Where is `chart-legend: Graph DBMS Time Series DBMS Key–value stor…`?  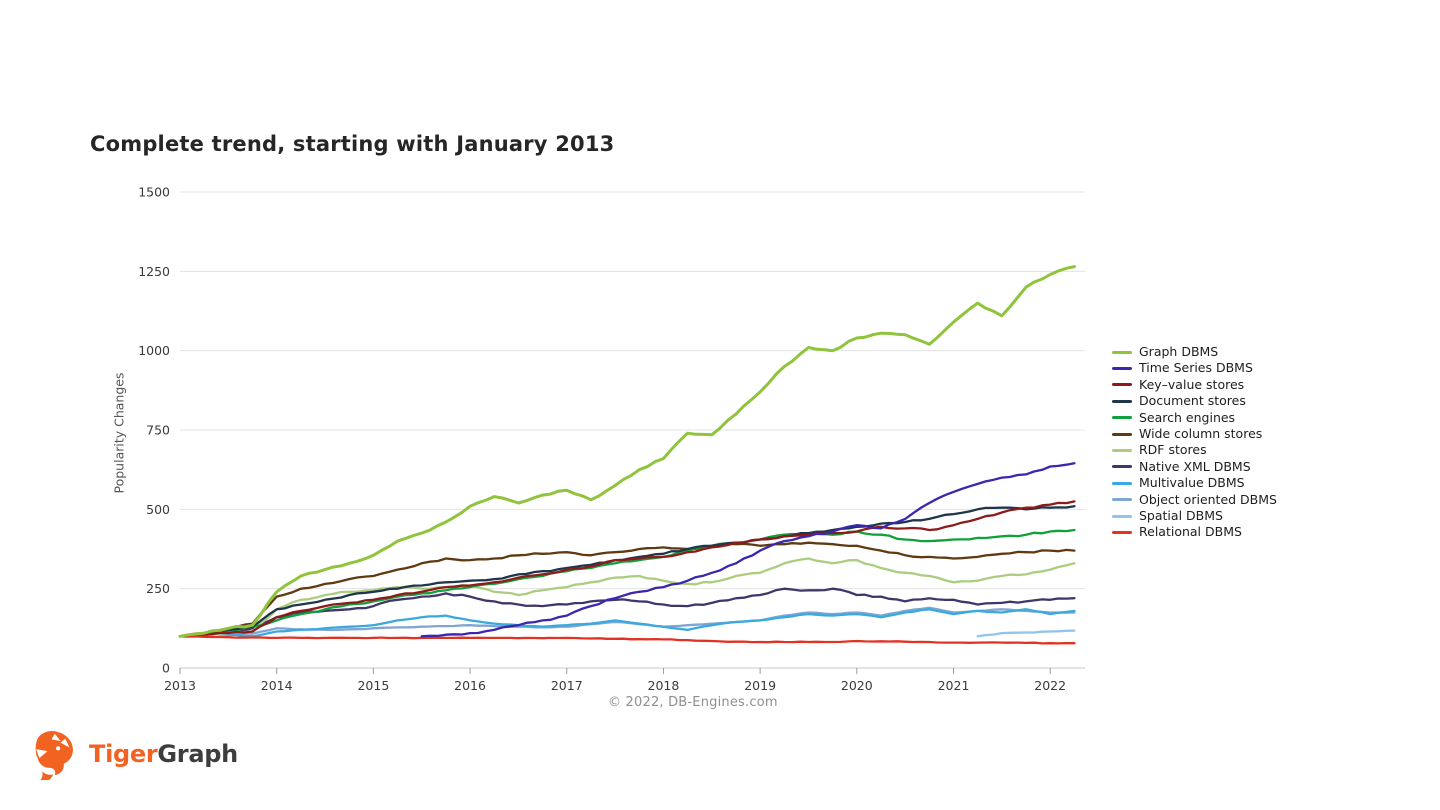 chart-legend: Graph DBMS Time Series DBMS Key–value stor… is located at coordinates (1194, 442).